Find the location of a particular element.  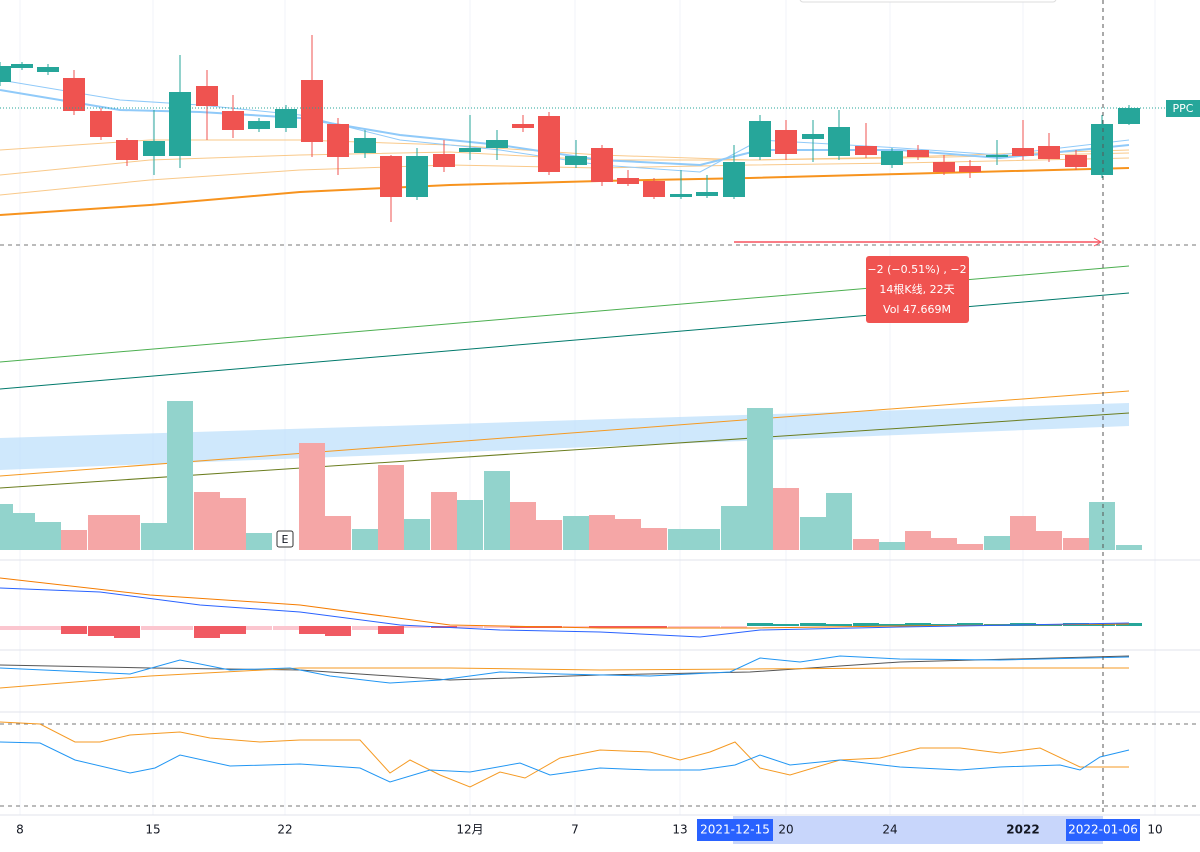

toolbar-edge is located at coordinates (928, 1).